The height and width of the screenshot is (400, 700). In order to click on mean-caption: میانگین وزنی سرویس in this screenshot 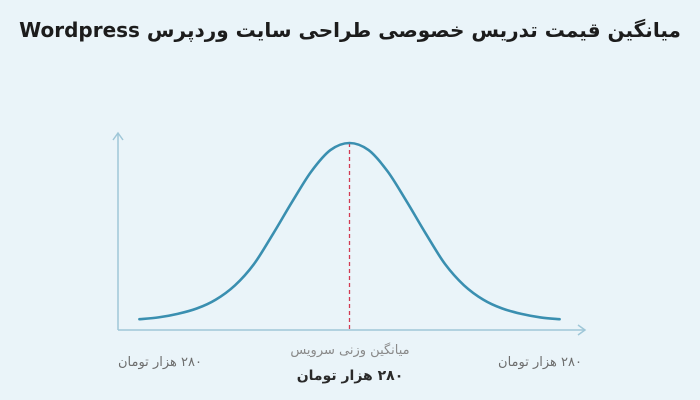, I will do `click(350, 350)`.